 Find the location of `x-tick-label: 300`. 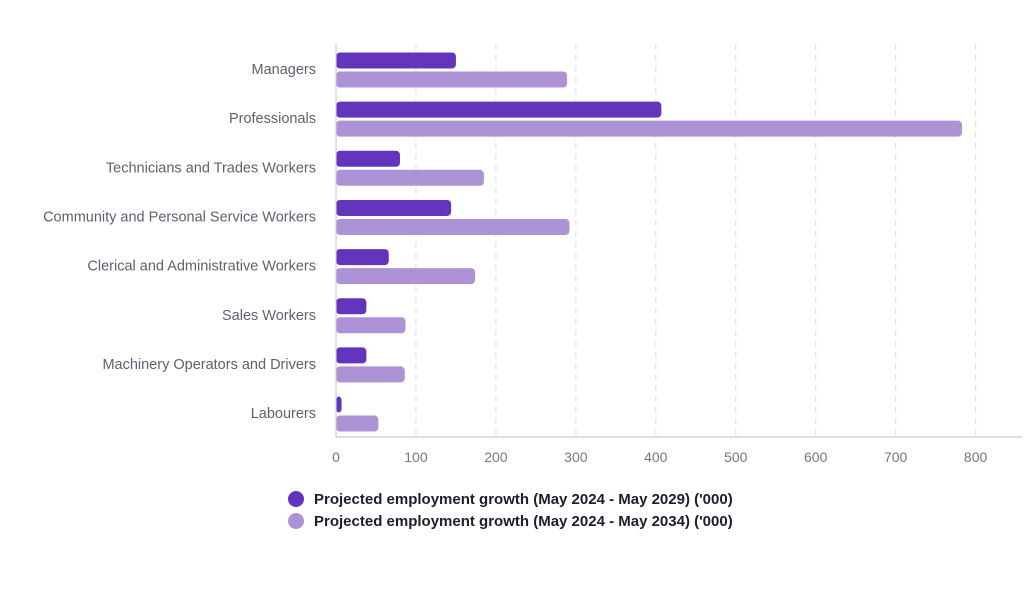

x-tick-label: 300 is located at coordinates (576, 457).